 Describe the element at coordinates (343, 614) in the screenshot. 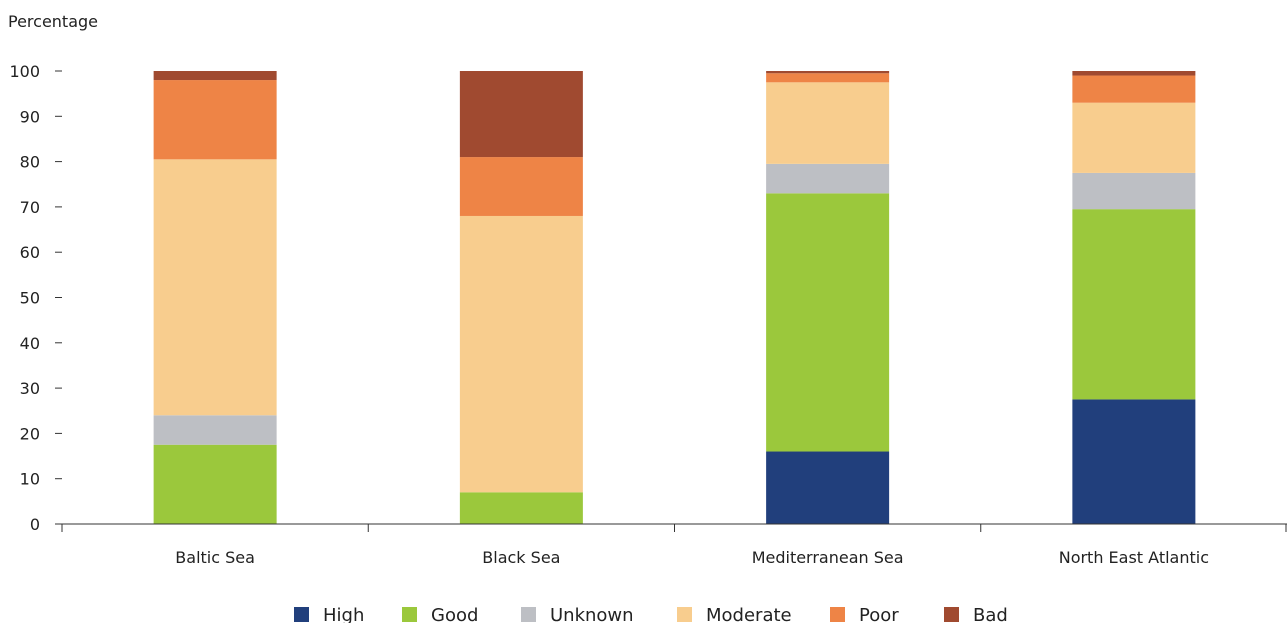

I see `legend-label-high: High` at that location.